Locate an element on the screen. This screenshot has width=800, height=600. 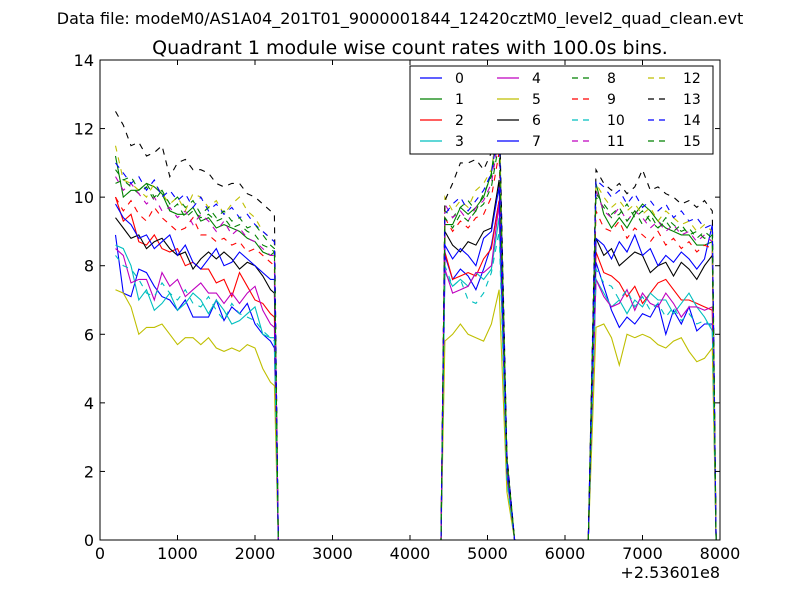
legend-label-4: 4 is located at coordinates (536, 79).